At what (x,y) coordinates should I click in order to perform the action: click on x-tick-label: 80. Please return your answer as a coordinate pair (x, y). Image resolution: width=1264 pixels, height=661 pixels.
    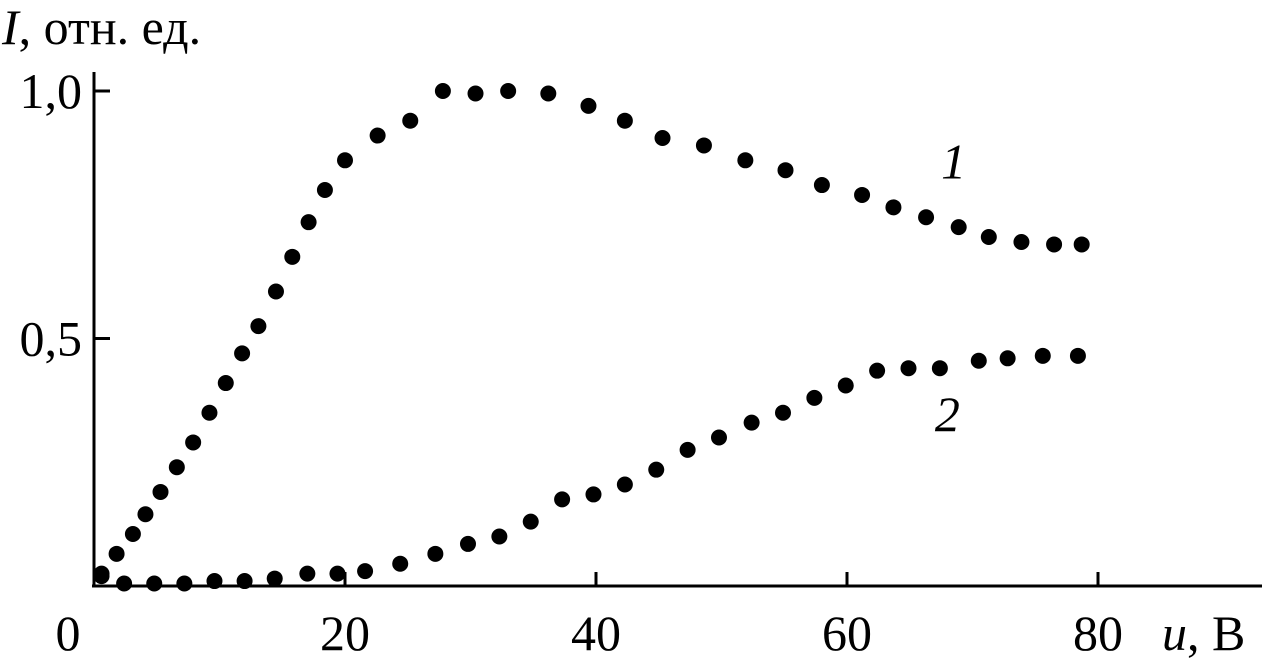
    Looking at the image, I should click on (1098, 633).